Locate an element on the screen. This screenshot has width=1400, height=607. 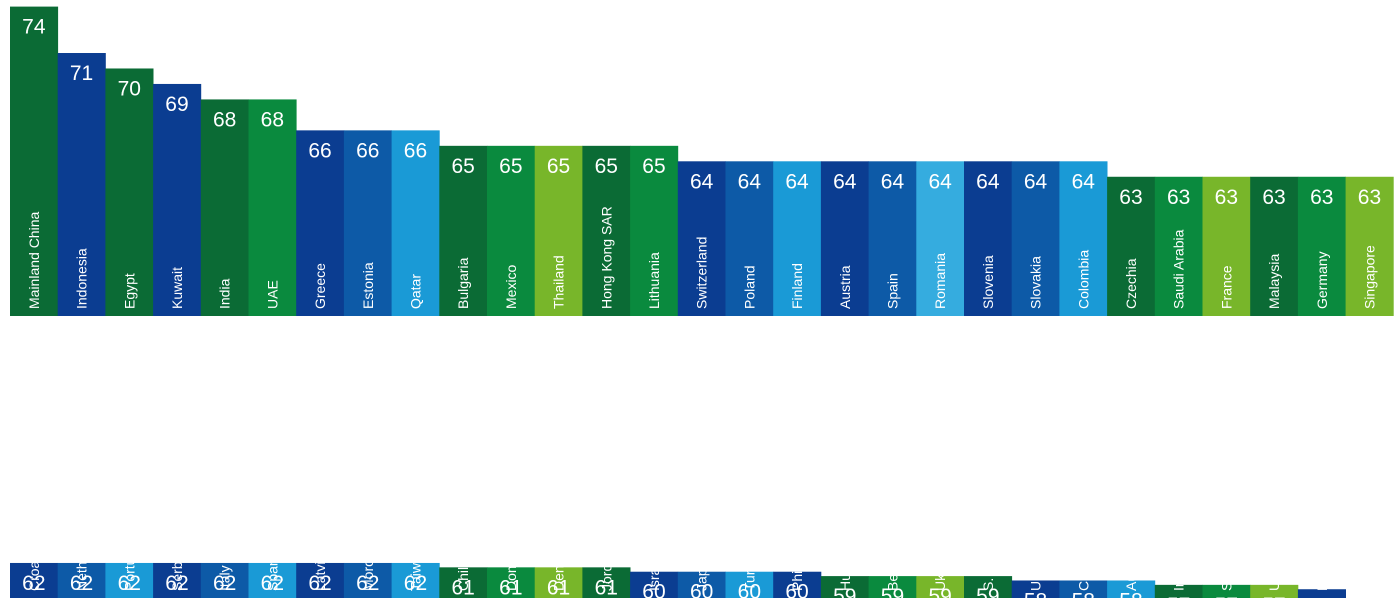
category-label: Morocco is located at coordinates (368, 564).